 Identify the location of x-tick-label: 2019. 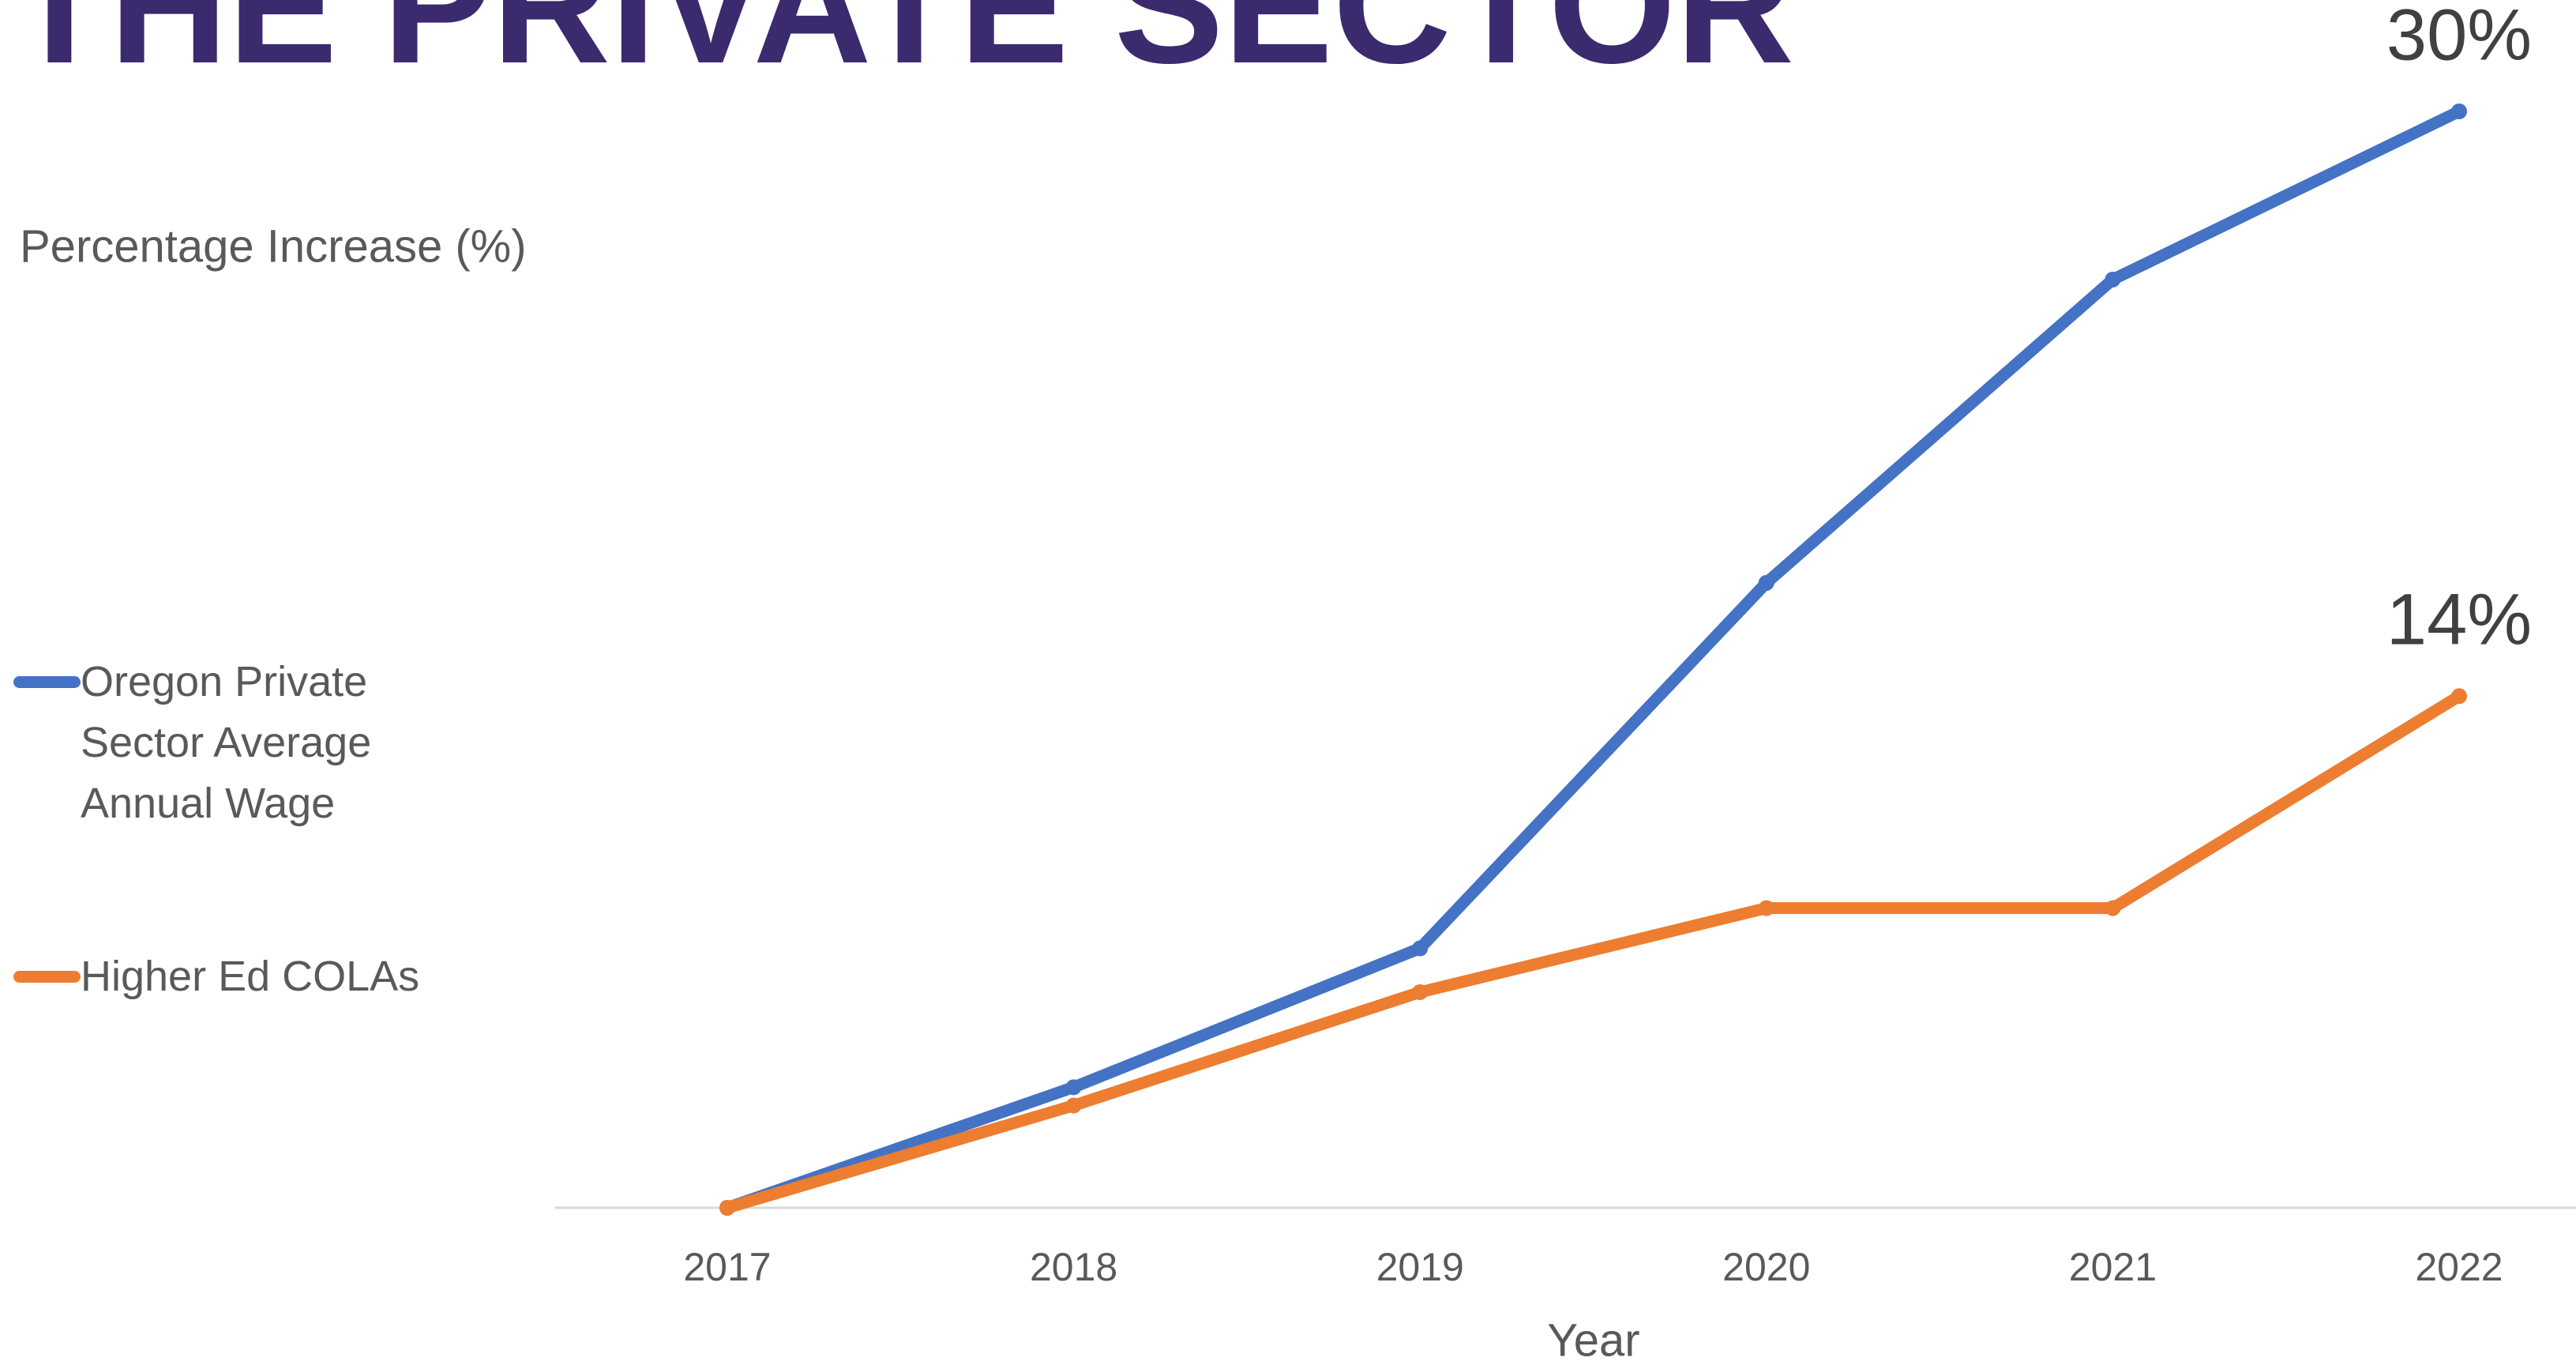
(1420, 1267).